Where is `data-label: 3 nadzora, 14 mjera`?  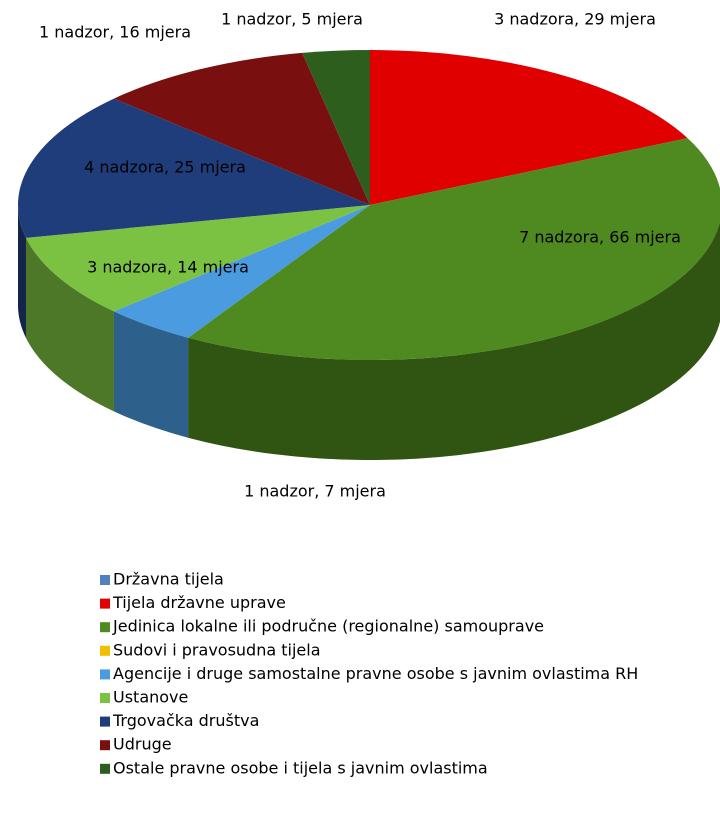 data-label: 3 nadzora, 14 mjera is located at coordinates (168, 267).